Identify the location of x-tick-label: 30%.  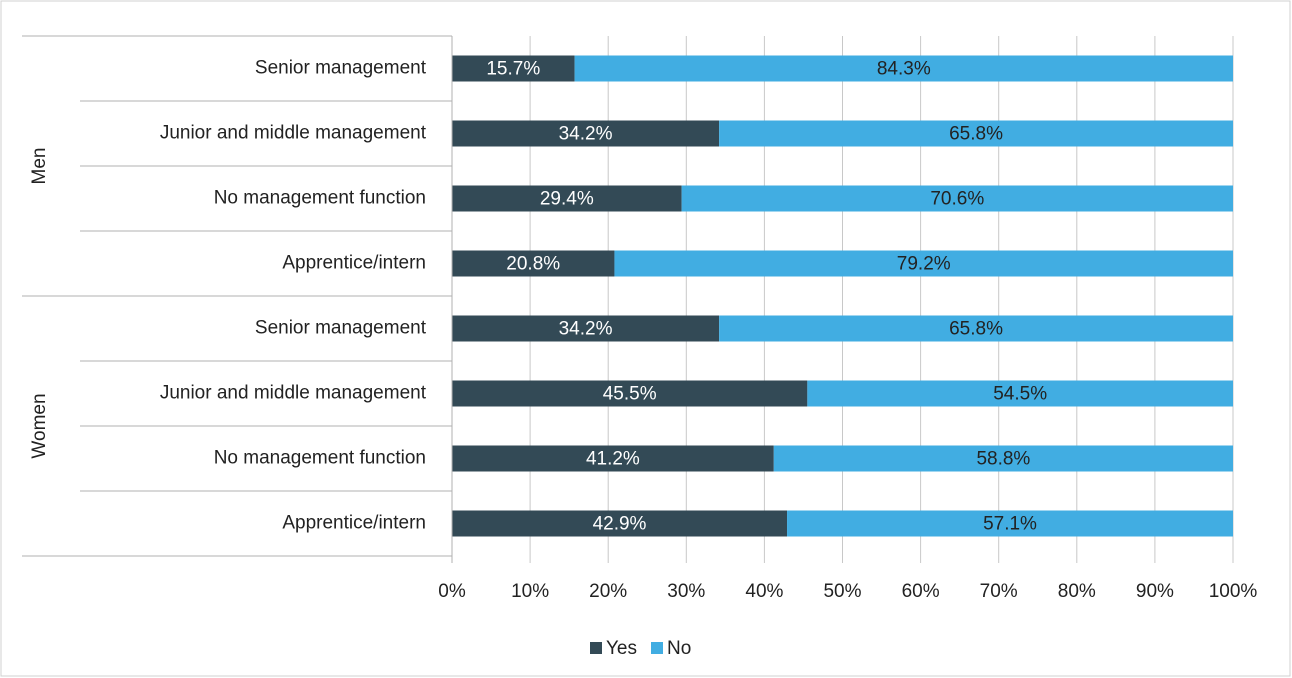
(686, 591).